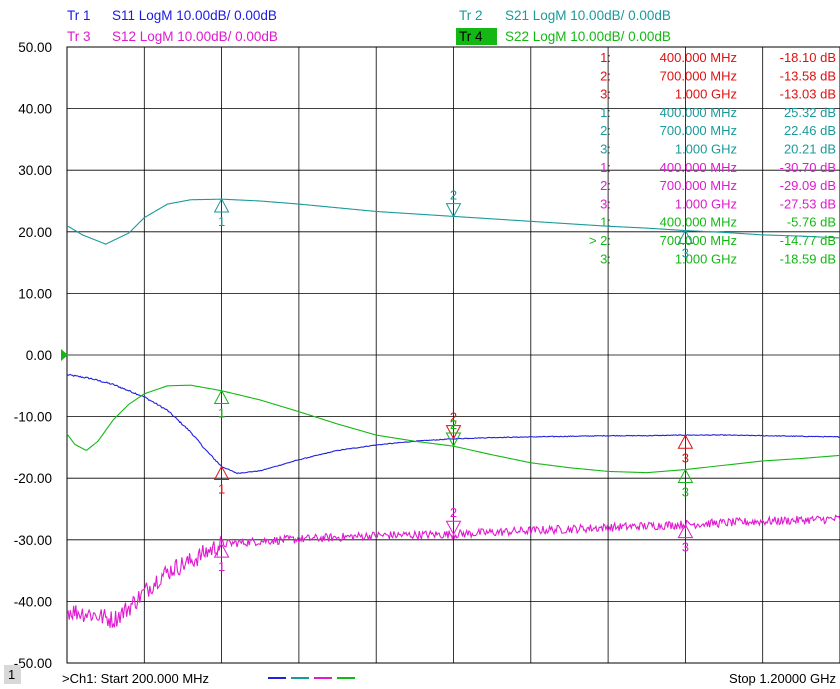 The image size is (840, 689). I want to click on active-trace-highlight, so click(476, 36).